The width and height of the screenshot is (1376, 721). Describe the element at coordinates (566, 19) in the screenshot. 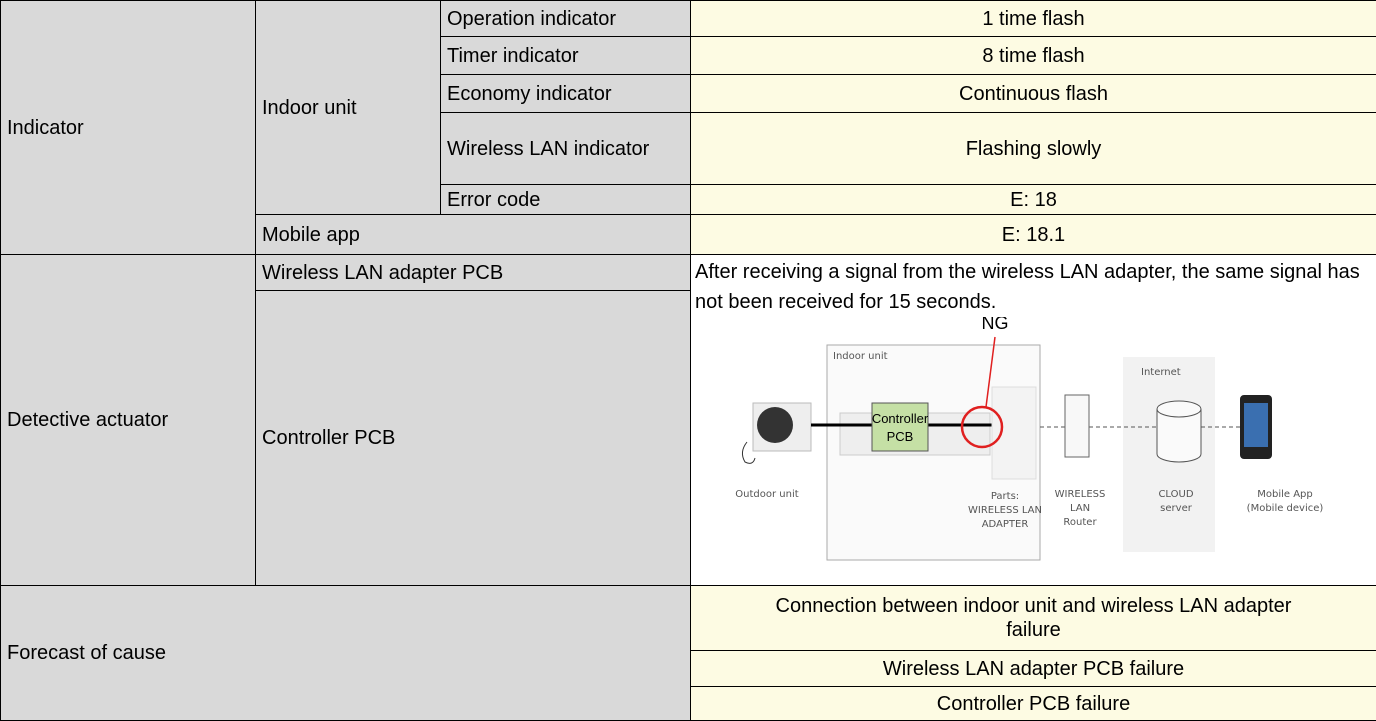

I see `item-name: Operation indicator` at that location.